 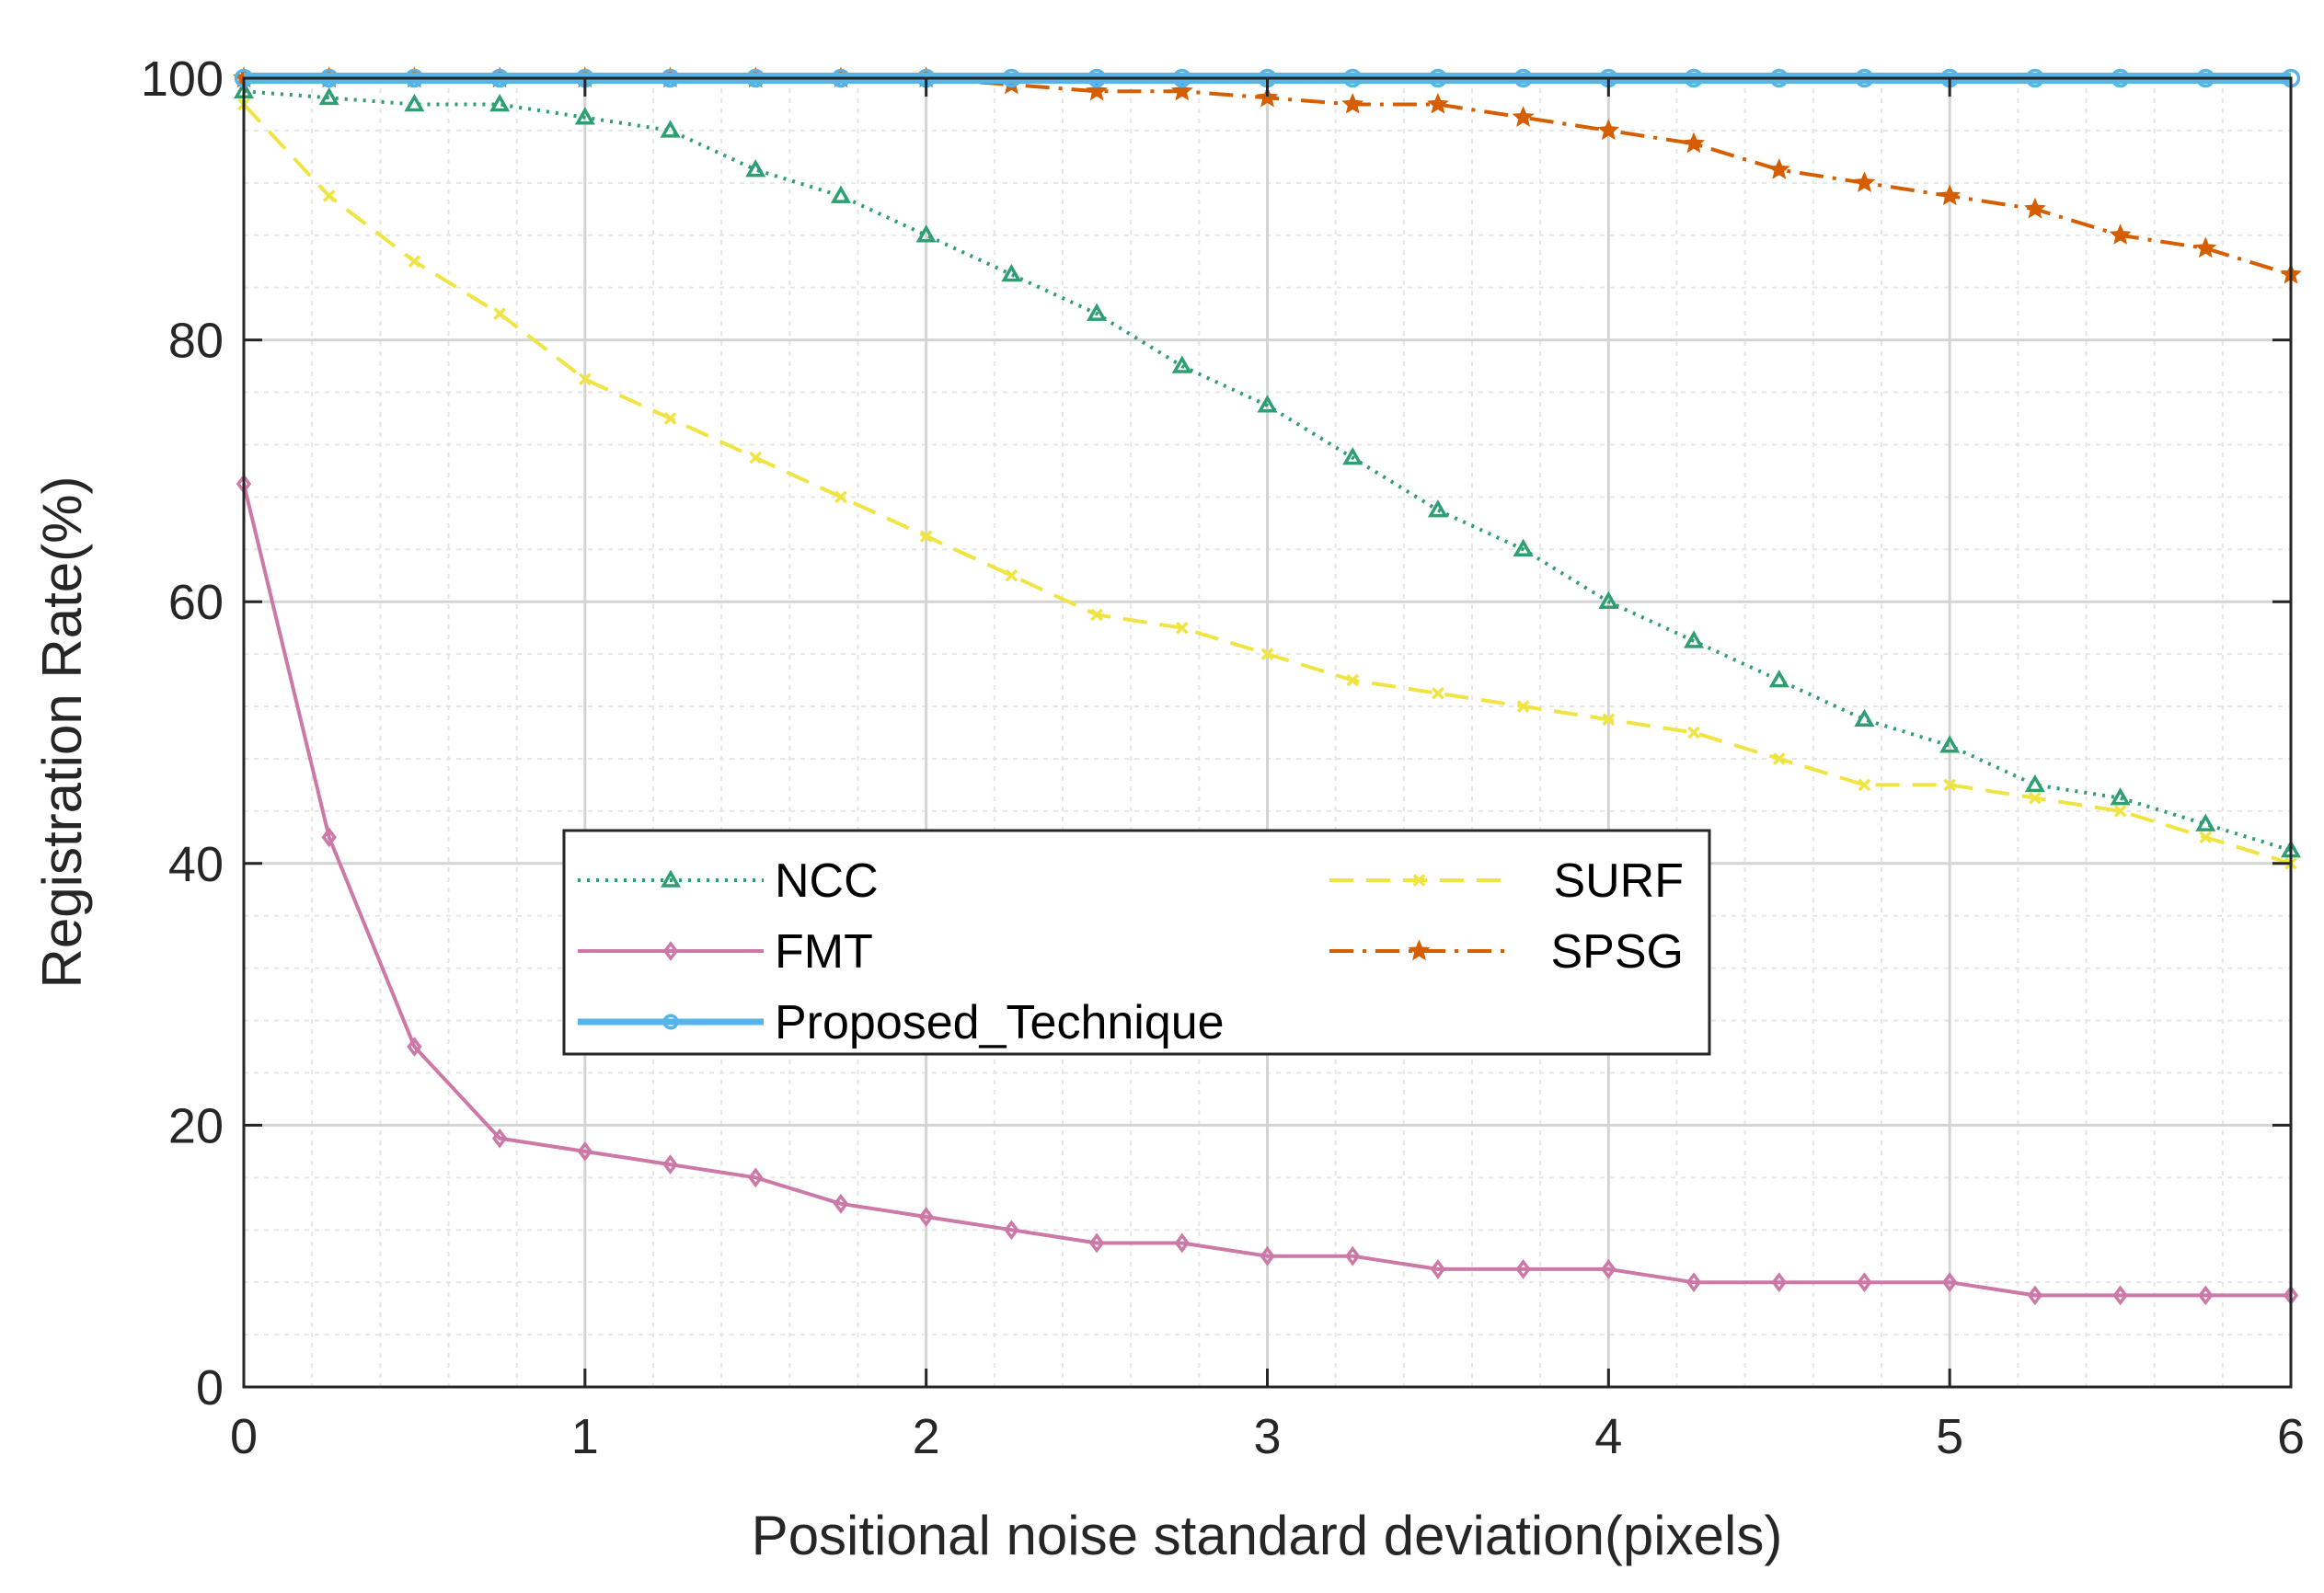 I want to click on y-axis-title: Registration Rate(%), so click(x=62, y=732).